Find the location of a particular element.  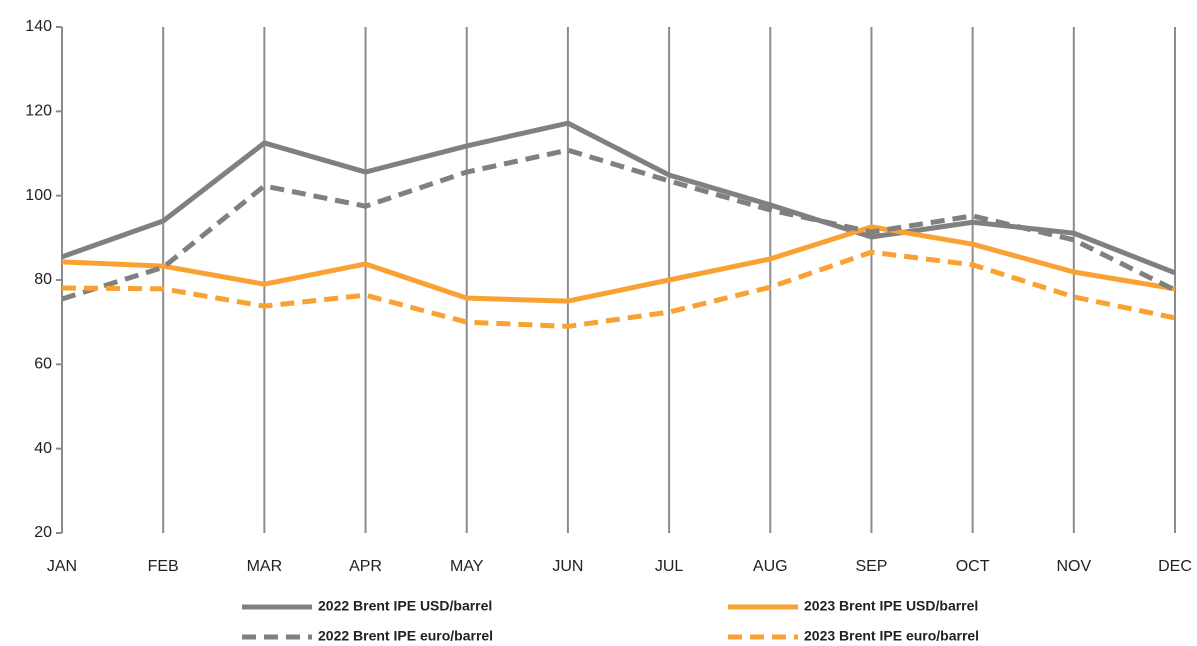

legend-label: 2022 Brent IPE euro/barrel is located at coordinates (405, 636).